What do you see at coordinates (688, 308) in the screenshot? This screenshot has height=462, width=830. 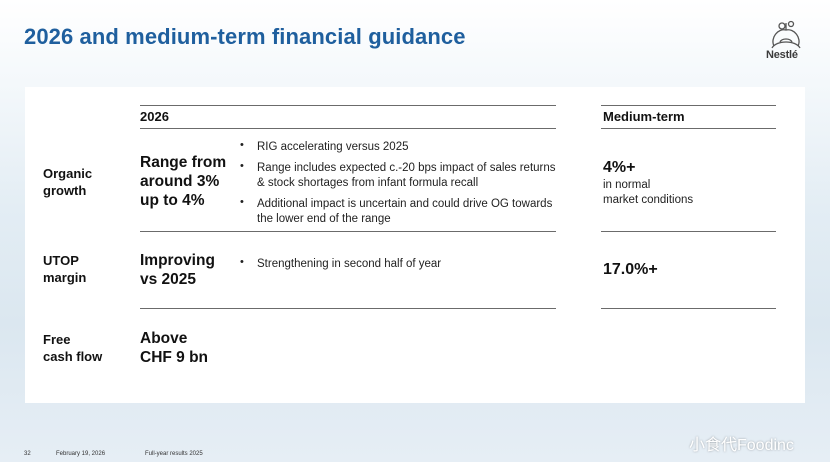 I see `rule-row2-medium` at bounding box center [688, 308].